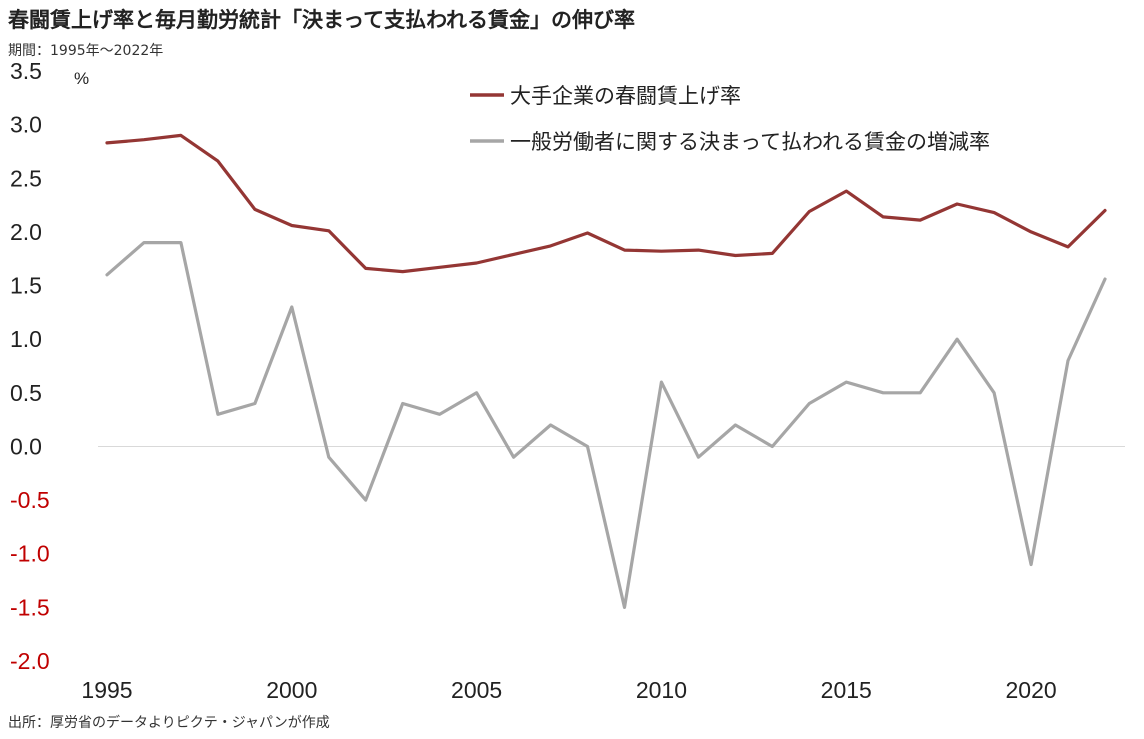 The width and height of the screenshot is (1144, 739). Describe the element at coordinates (30, 554) in the screenshot. I see `y-tick-label: -1.0` at that location.